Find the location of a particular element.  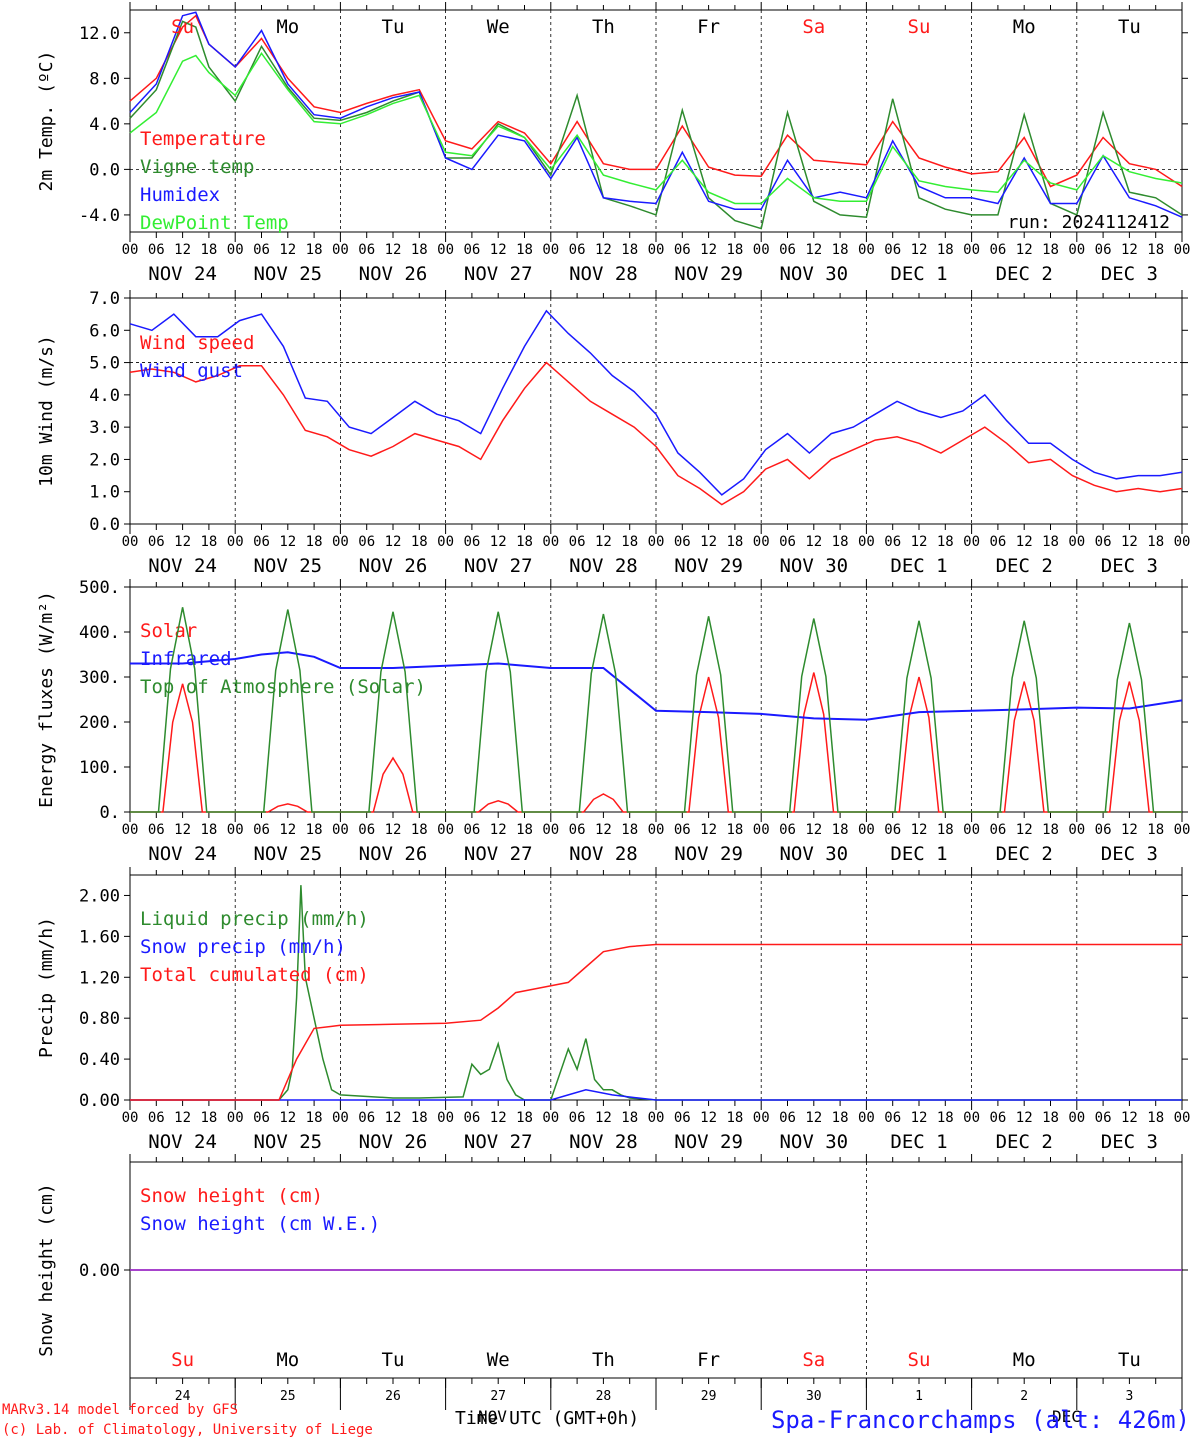

weekday-label-bottom: Mo is located at coordinates (1024, 1360).